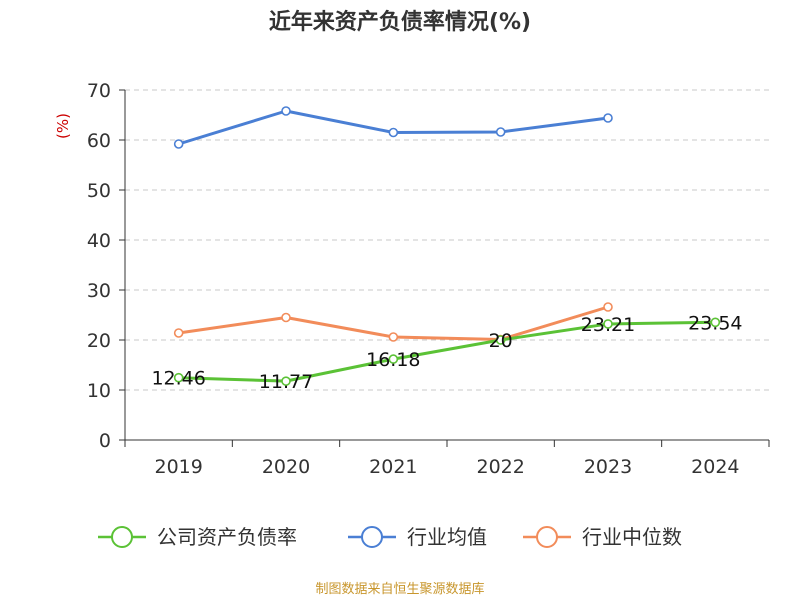 The height and width of the screenshot is (600, 800). What do you see at coordinates (99, 341) in the screenshot?
I see `y-tick-label: 20` at bounding box center [99, 341].